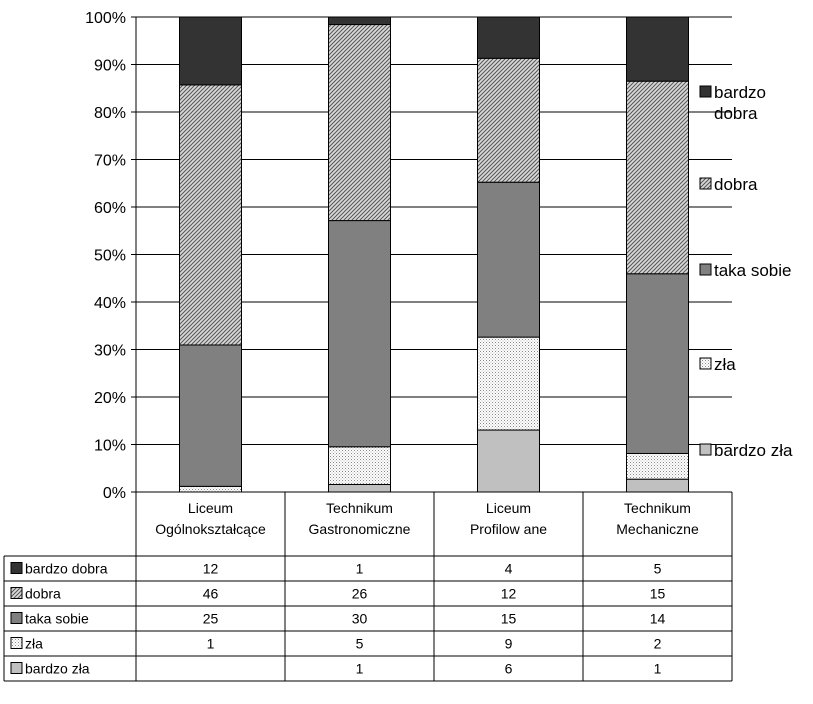  Describe the element at coordinates (114, 493) in the screenshot. I see `y-tick-label: 0%` at that location.